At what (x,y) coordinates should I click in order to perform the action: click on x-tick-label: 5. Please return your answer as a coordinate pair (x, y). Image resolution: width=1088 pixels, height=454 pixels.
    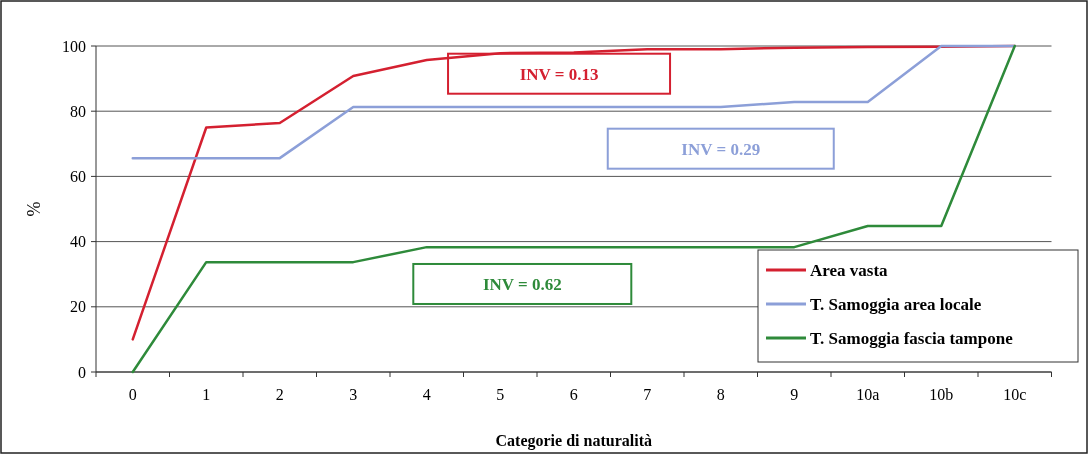
    Looking at the image, I should click on (500, 394).